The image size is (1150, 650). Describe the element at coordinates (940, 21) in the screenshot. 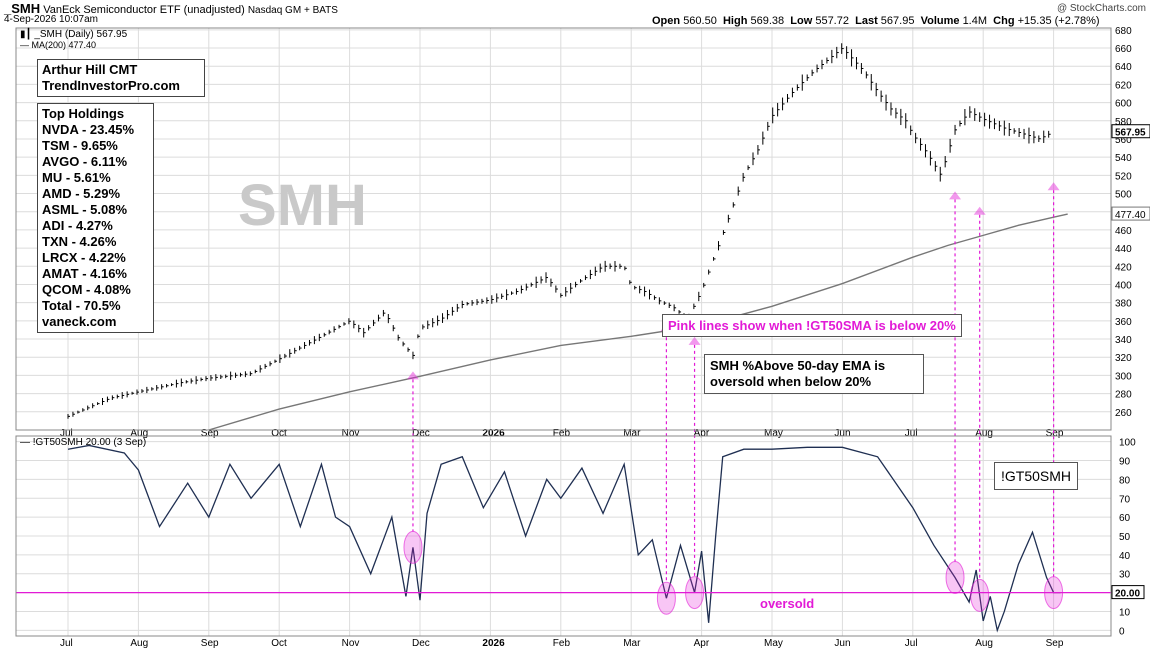

I see `volume-label: Volume` at that location.